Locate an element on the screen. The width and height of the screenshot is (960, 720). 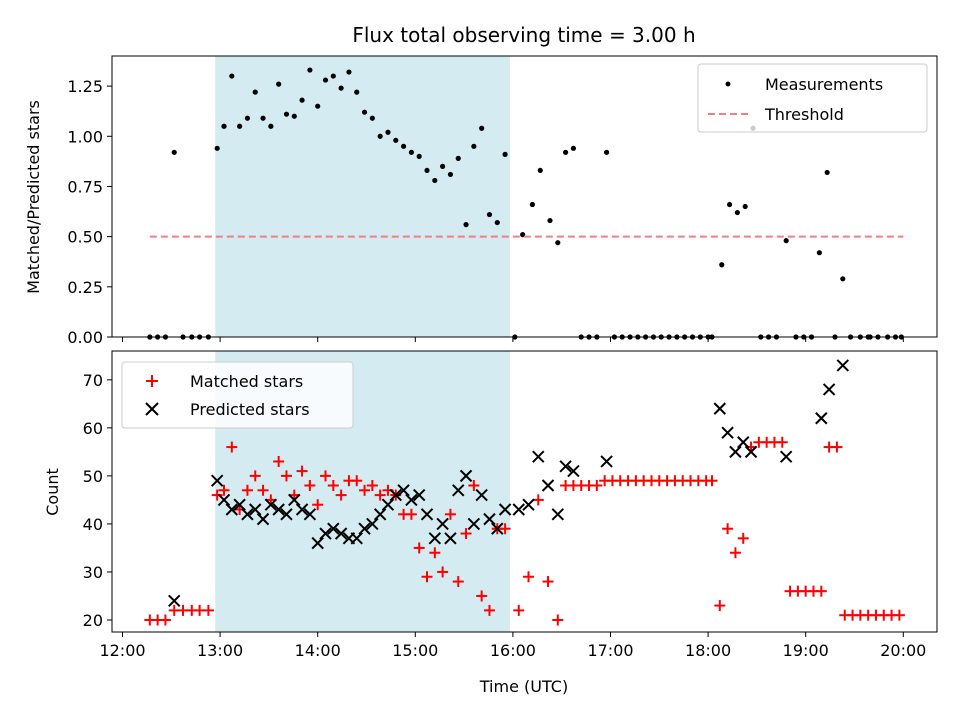
y-tick-label: 0.75 is located at coordinates (85, 186).